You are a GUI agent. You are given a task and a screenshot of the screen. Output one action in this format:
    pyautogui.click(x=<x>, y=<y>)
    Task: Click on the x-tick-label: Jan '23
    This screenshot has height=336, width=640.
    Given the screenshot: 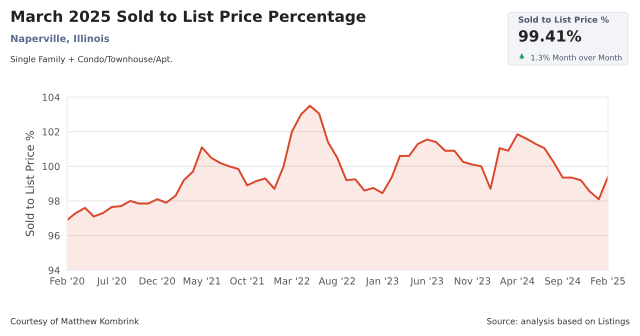 What is the action you would take?
    pyautogui.click(x=381, y=281)
    